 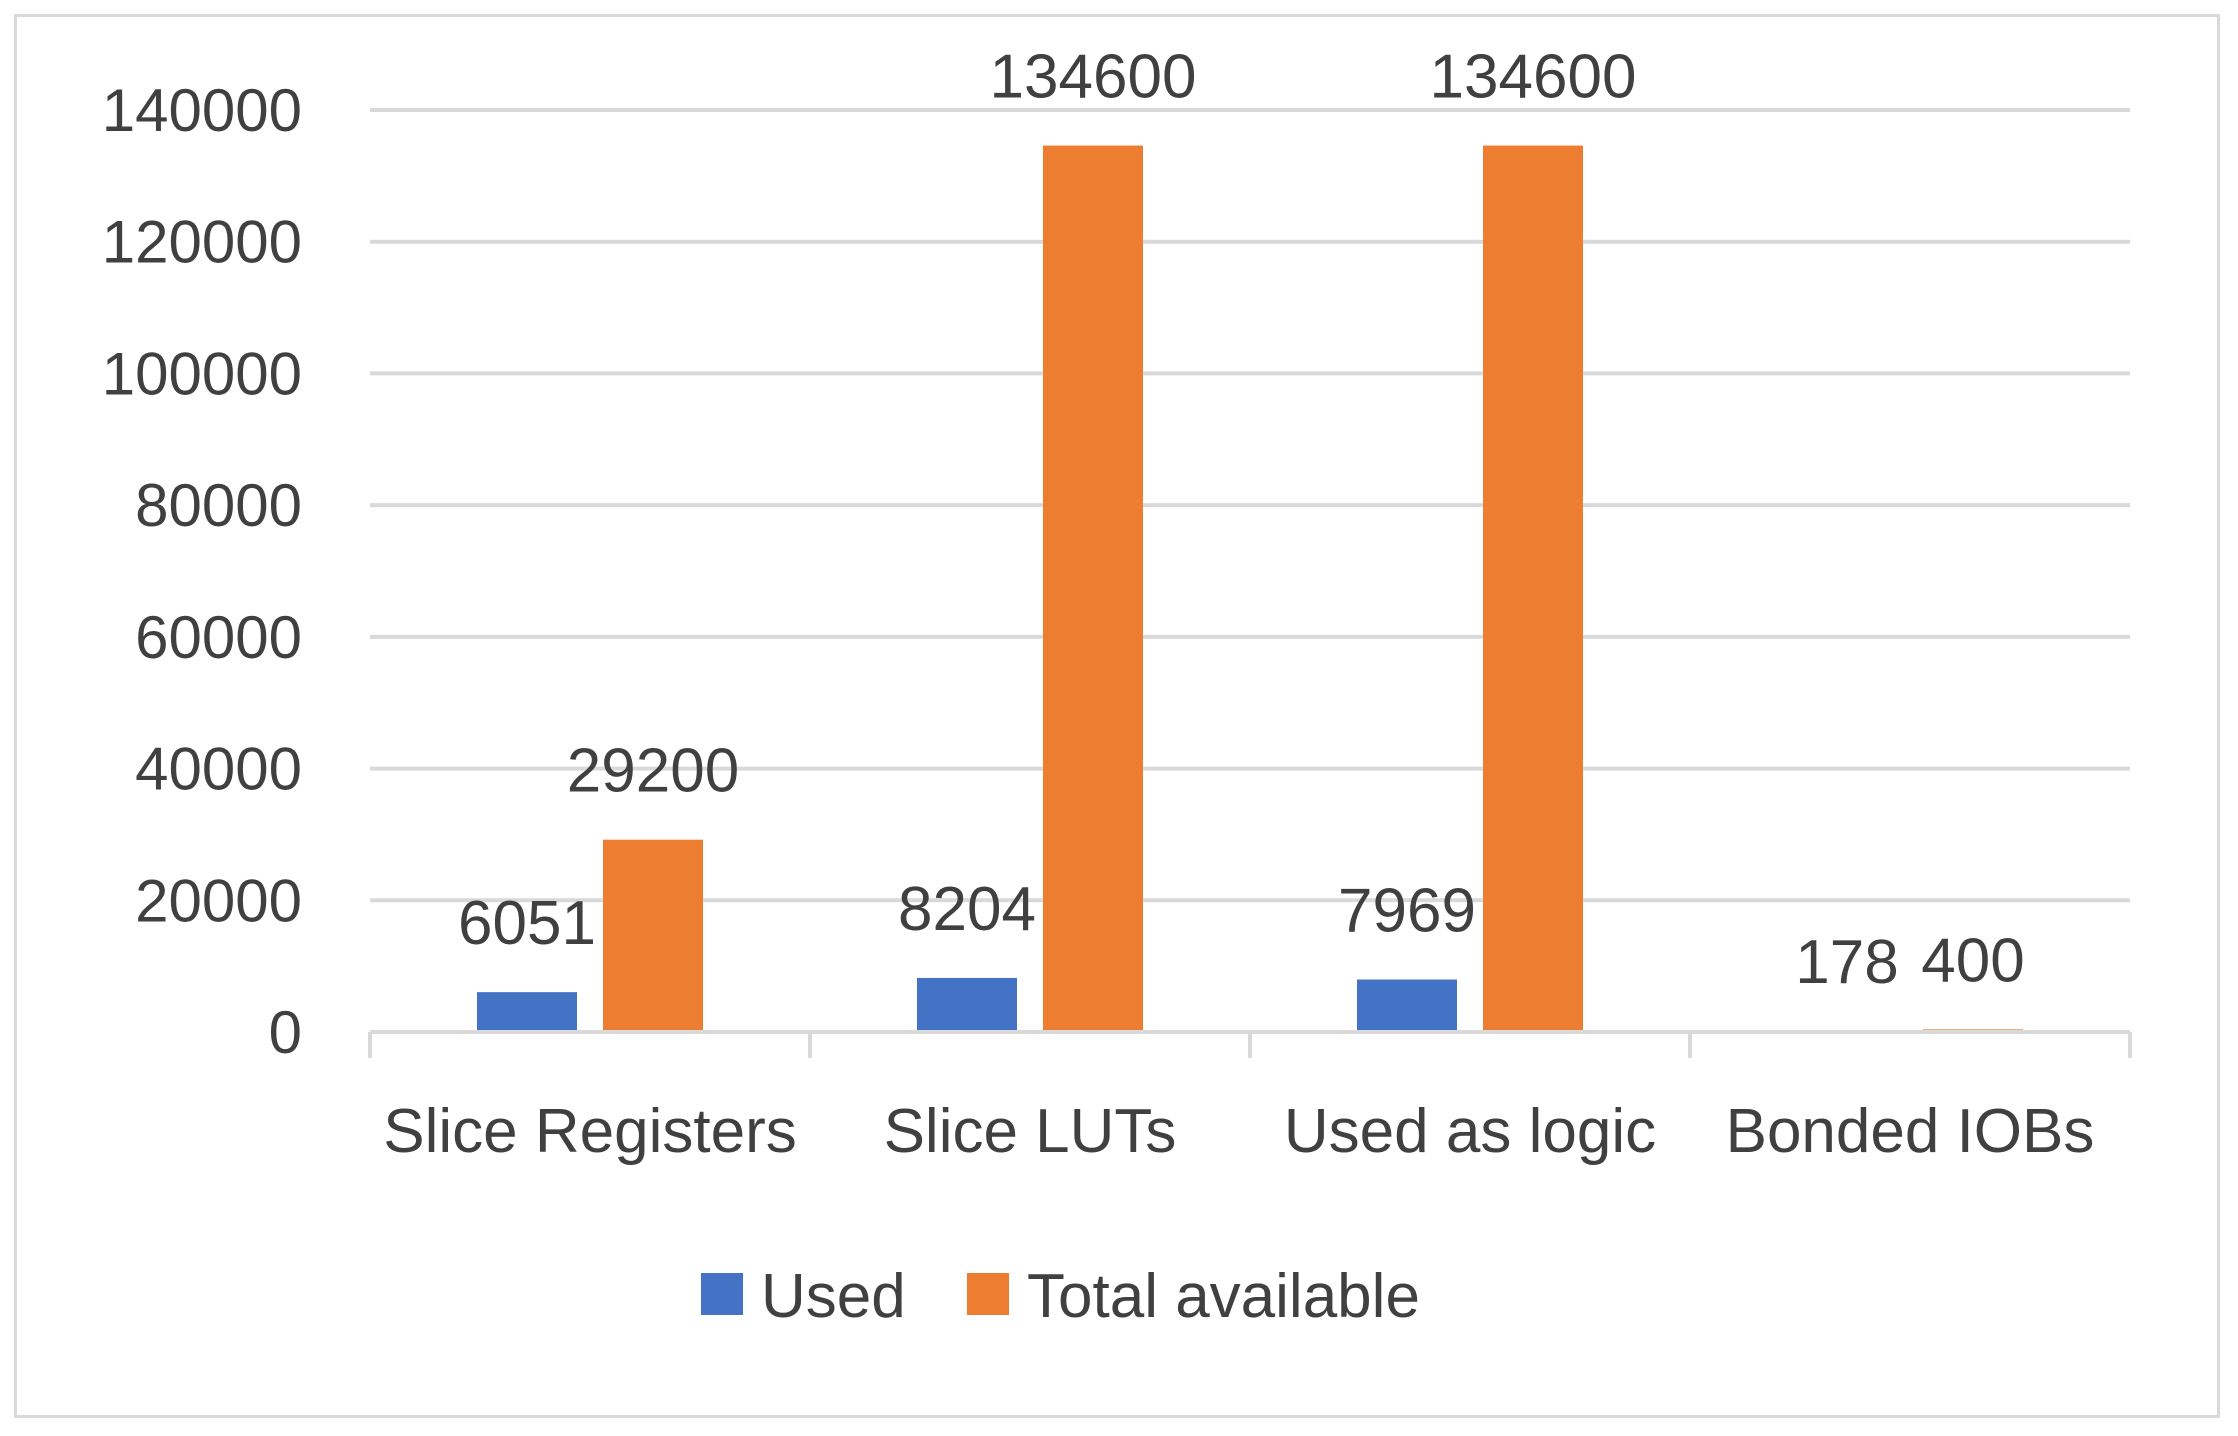 I want to click on y-tick-label: 80000, so click(x=218, y=505).